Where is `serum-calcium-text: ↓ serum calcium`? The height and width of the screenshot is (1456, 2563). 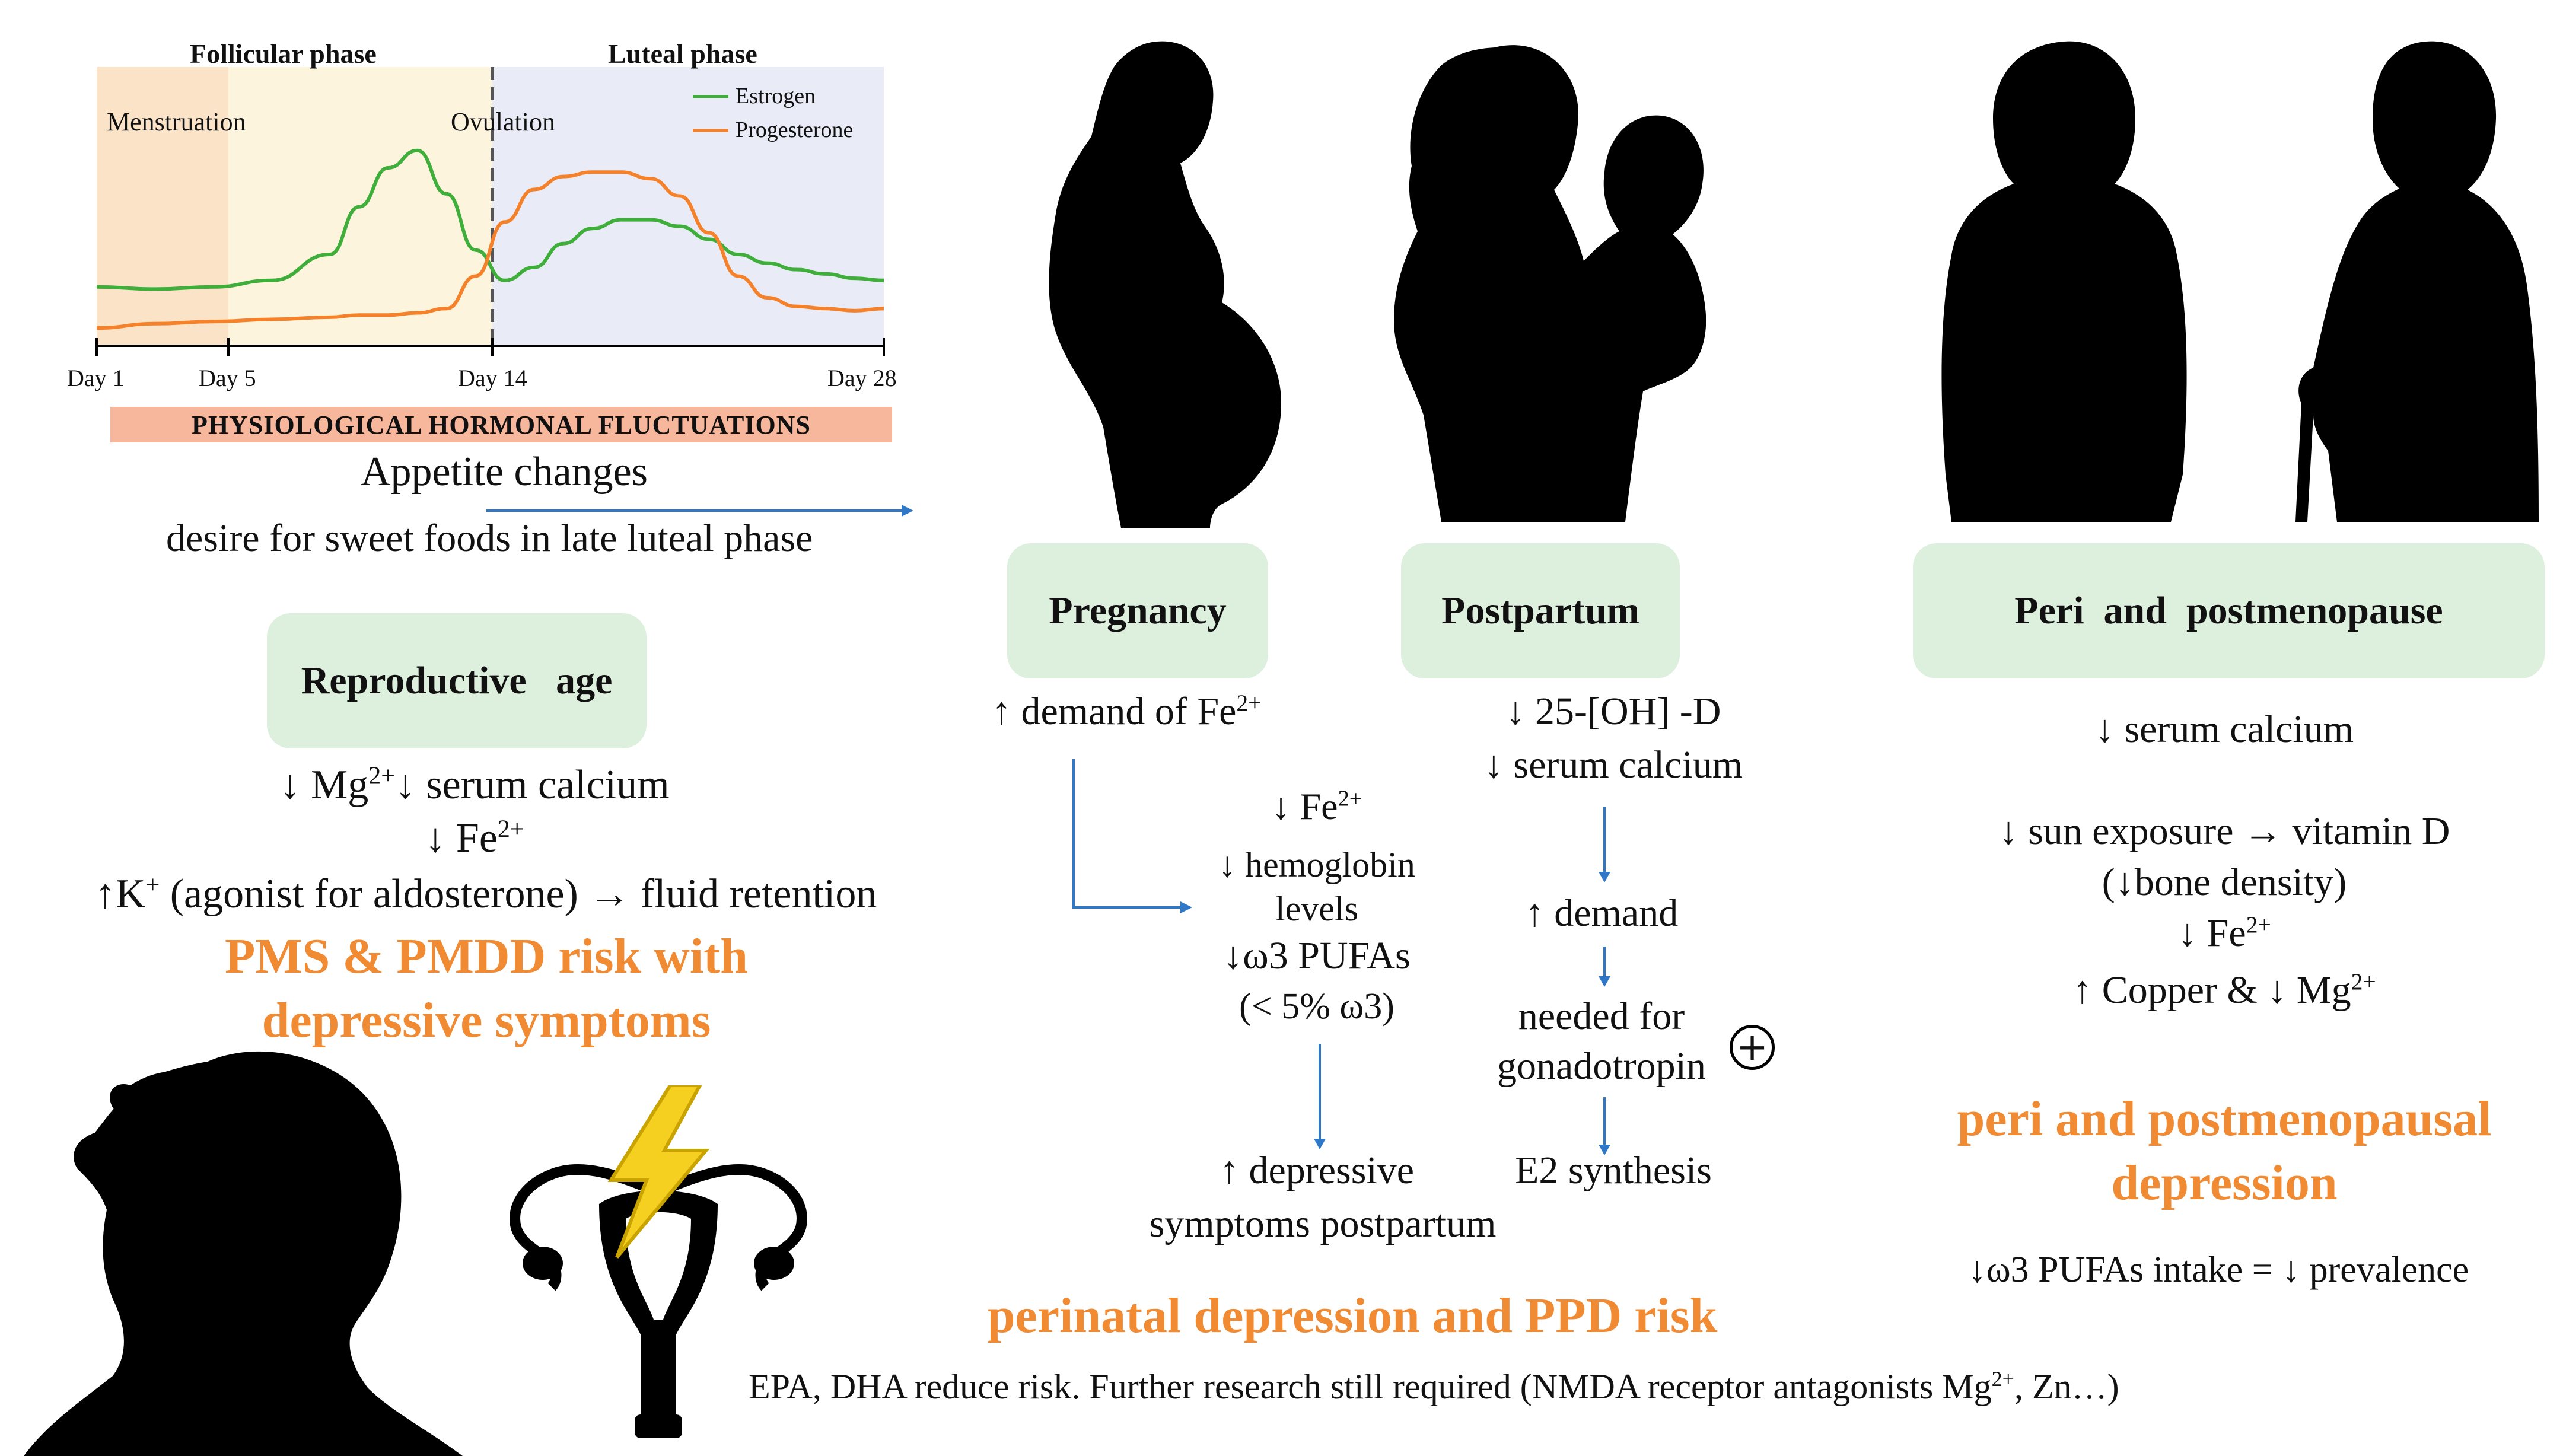 serum-calcium-text: ↓ serum calcium is located at coordinates (532, 785).